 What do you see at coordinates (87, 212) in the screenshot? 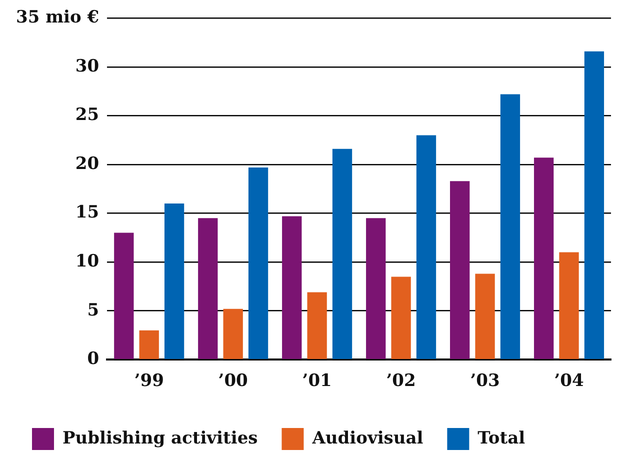
I see `y-tick-label: 15` at bounding box center [87, 212].